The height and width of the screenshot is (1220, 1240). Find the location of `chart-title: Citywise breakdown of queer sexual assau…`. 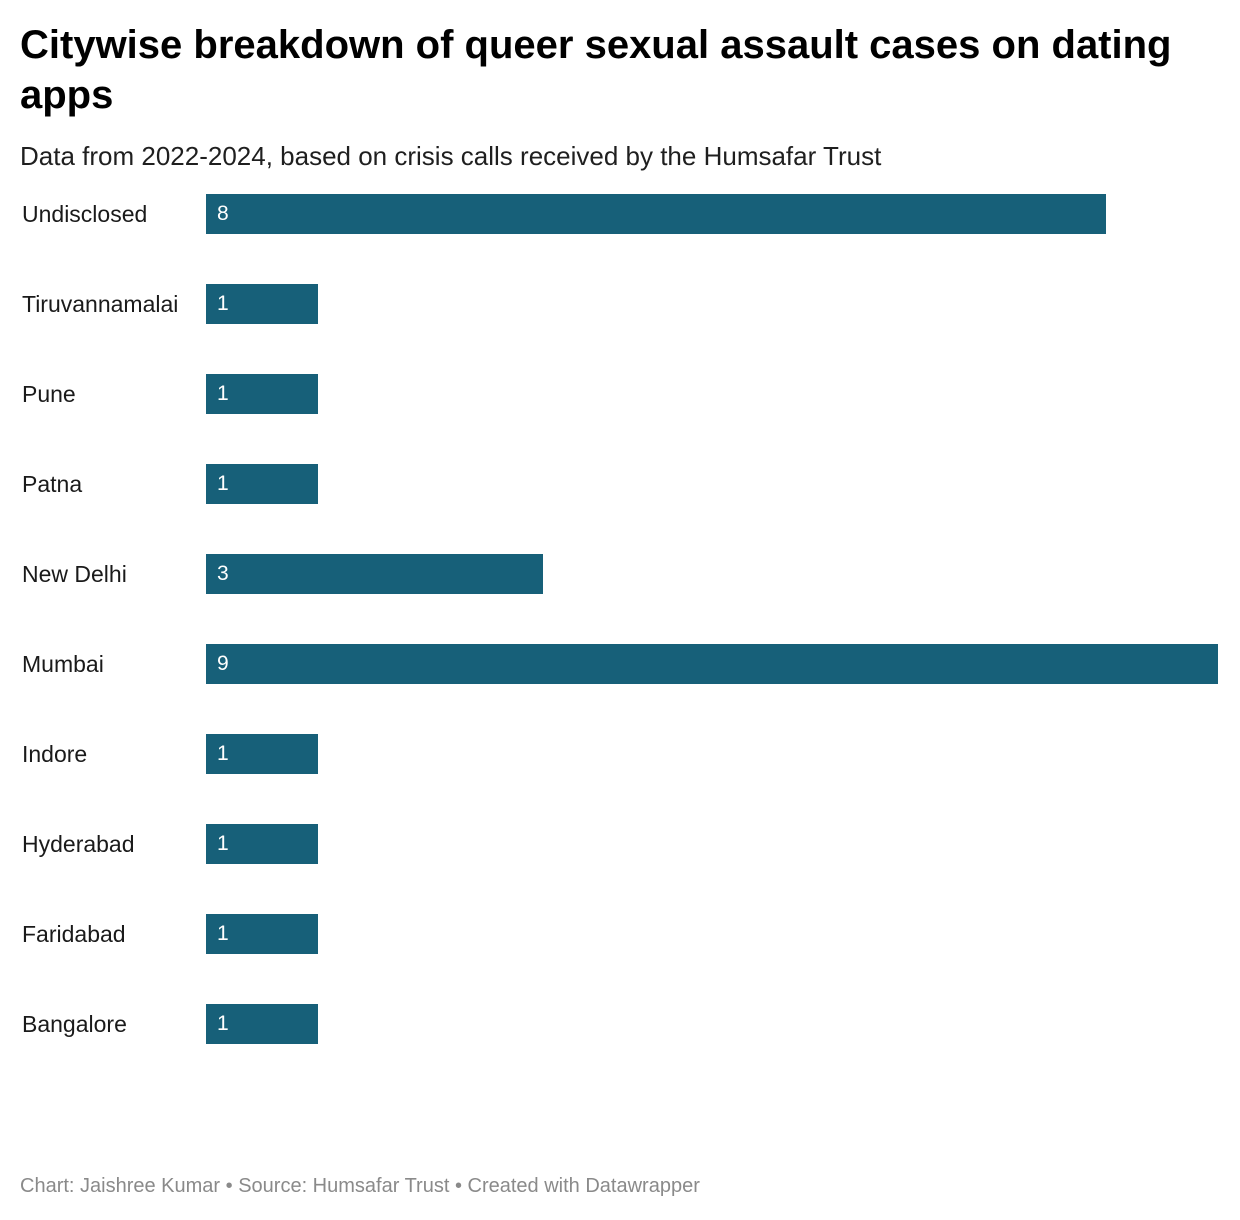

chart-title: Citywise breakdown of queer sexual assau… is located at coordinates (596, 70).